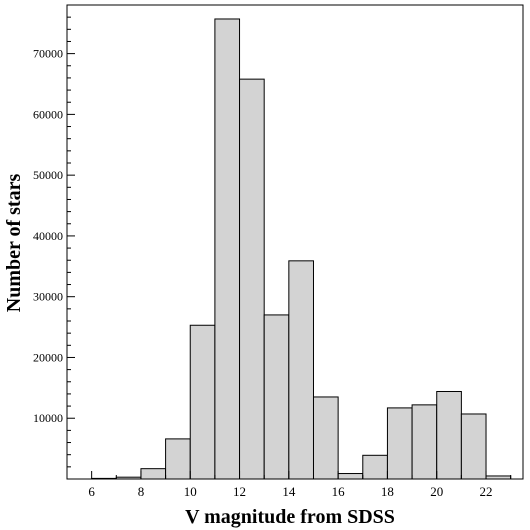 The width and height of the screenshot is (530, 530). What do you see at coordinates (141, 491) in the screenshot?
I see `x-tick-label: 8` at bounding box center [141, 491].